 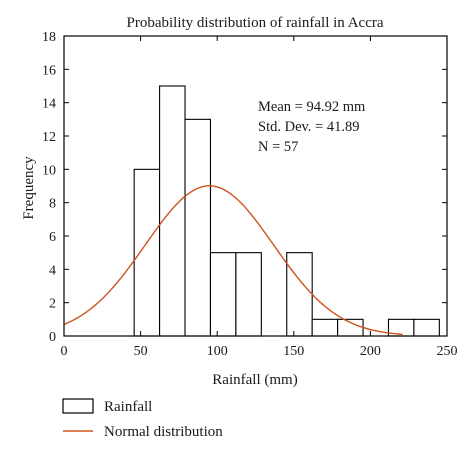 What do you see at coordinates (217, 351) in the screenshot?
I see `x-tick-label: 100` at bounding box center [217, 351].